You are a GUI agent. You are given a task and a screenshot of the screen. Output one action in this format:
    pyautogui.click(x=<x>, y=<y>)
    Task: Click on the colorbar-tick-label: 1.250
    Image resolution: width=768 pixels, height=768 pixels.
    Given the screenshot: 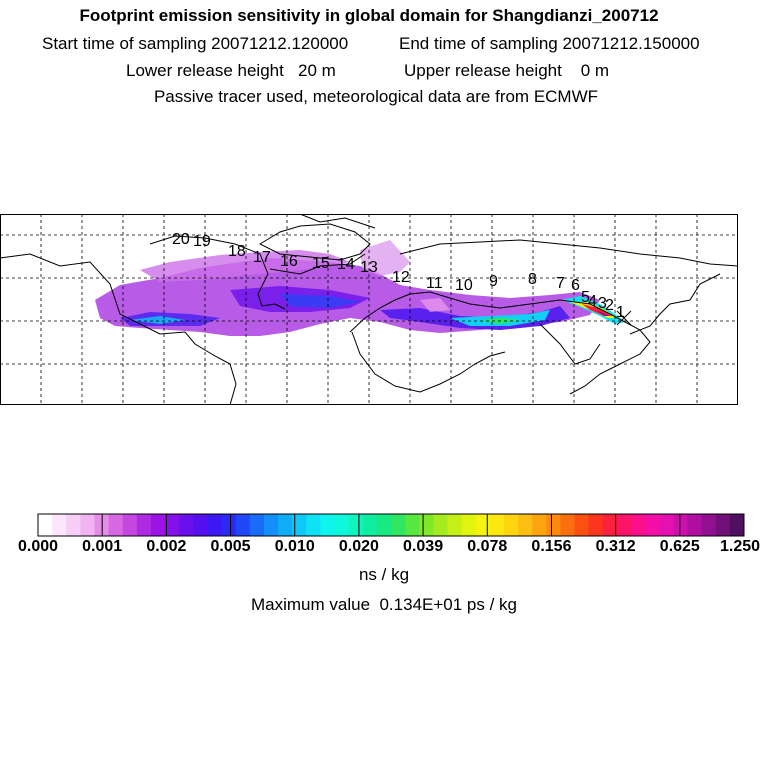 What is the action you would take?
    pyautogui.click(x=740, y=546)
    